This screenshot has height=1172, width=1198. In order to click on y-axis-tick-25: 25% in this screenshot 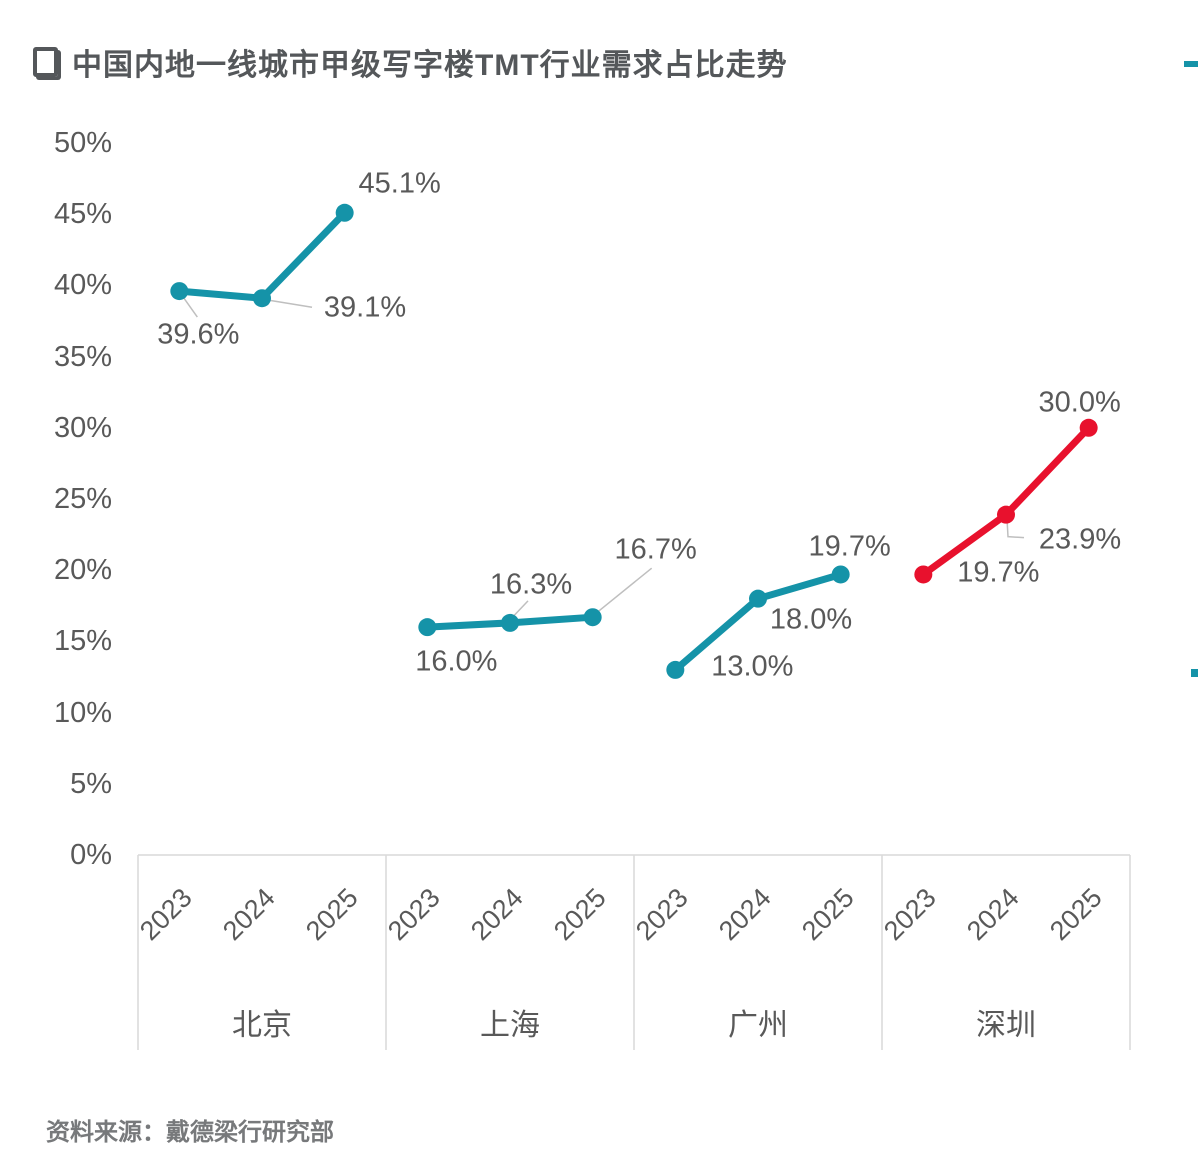, I will do `click(82, 499)`.